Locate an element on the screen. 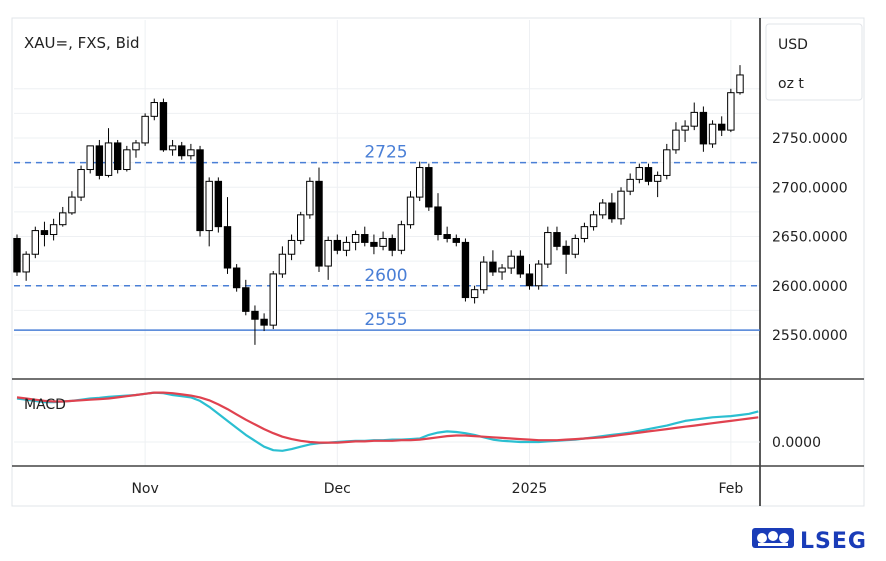 The width and height of the screenshot is (886, 561). macd-y-tick-label: 0.0000 is located at coordinates (796, 443).